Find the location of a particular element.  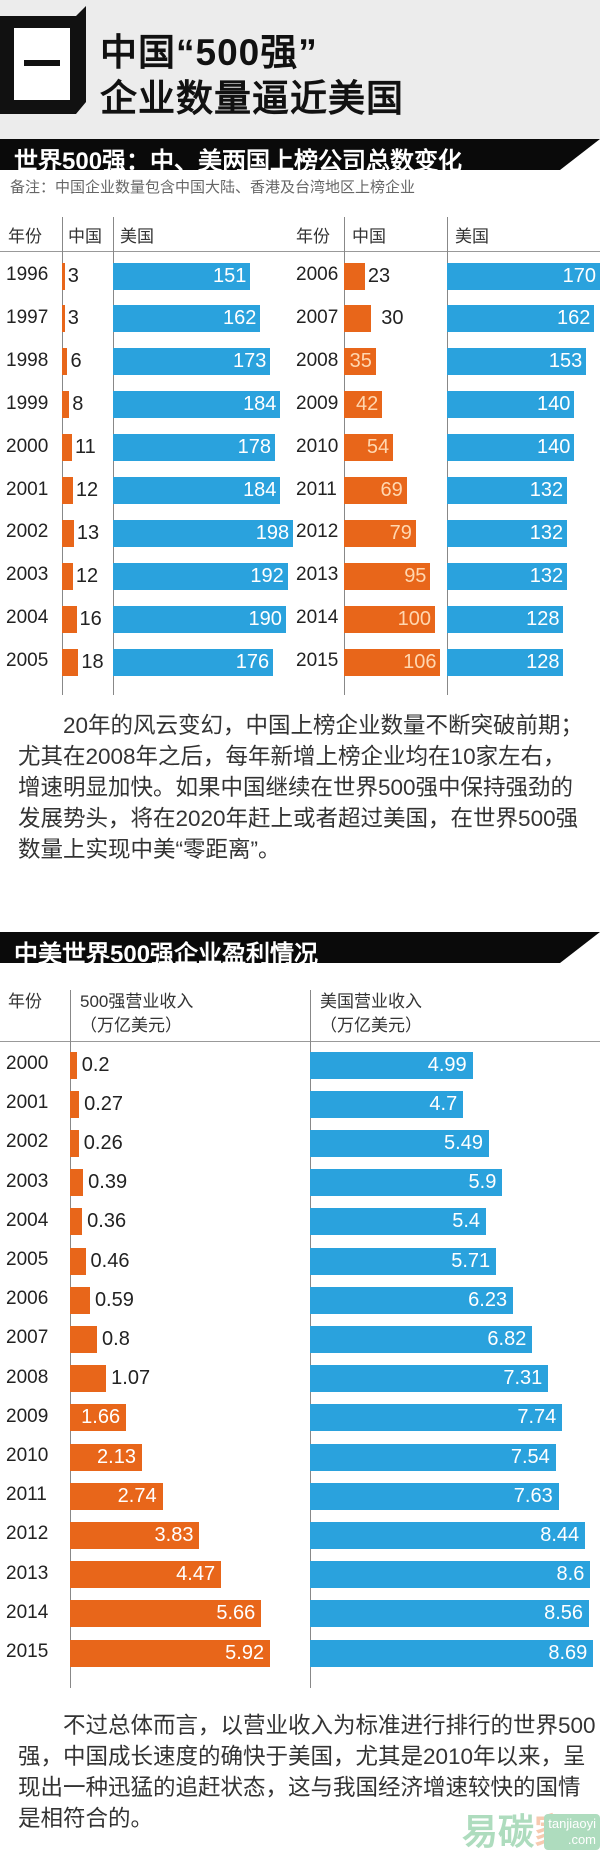

year-label: 2008 is located at coordinates (317, 360).